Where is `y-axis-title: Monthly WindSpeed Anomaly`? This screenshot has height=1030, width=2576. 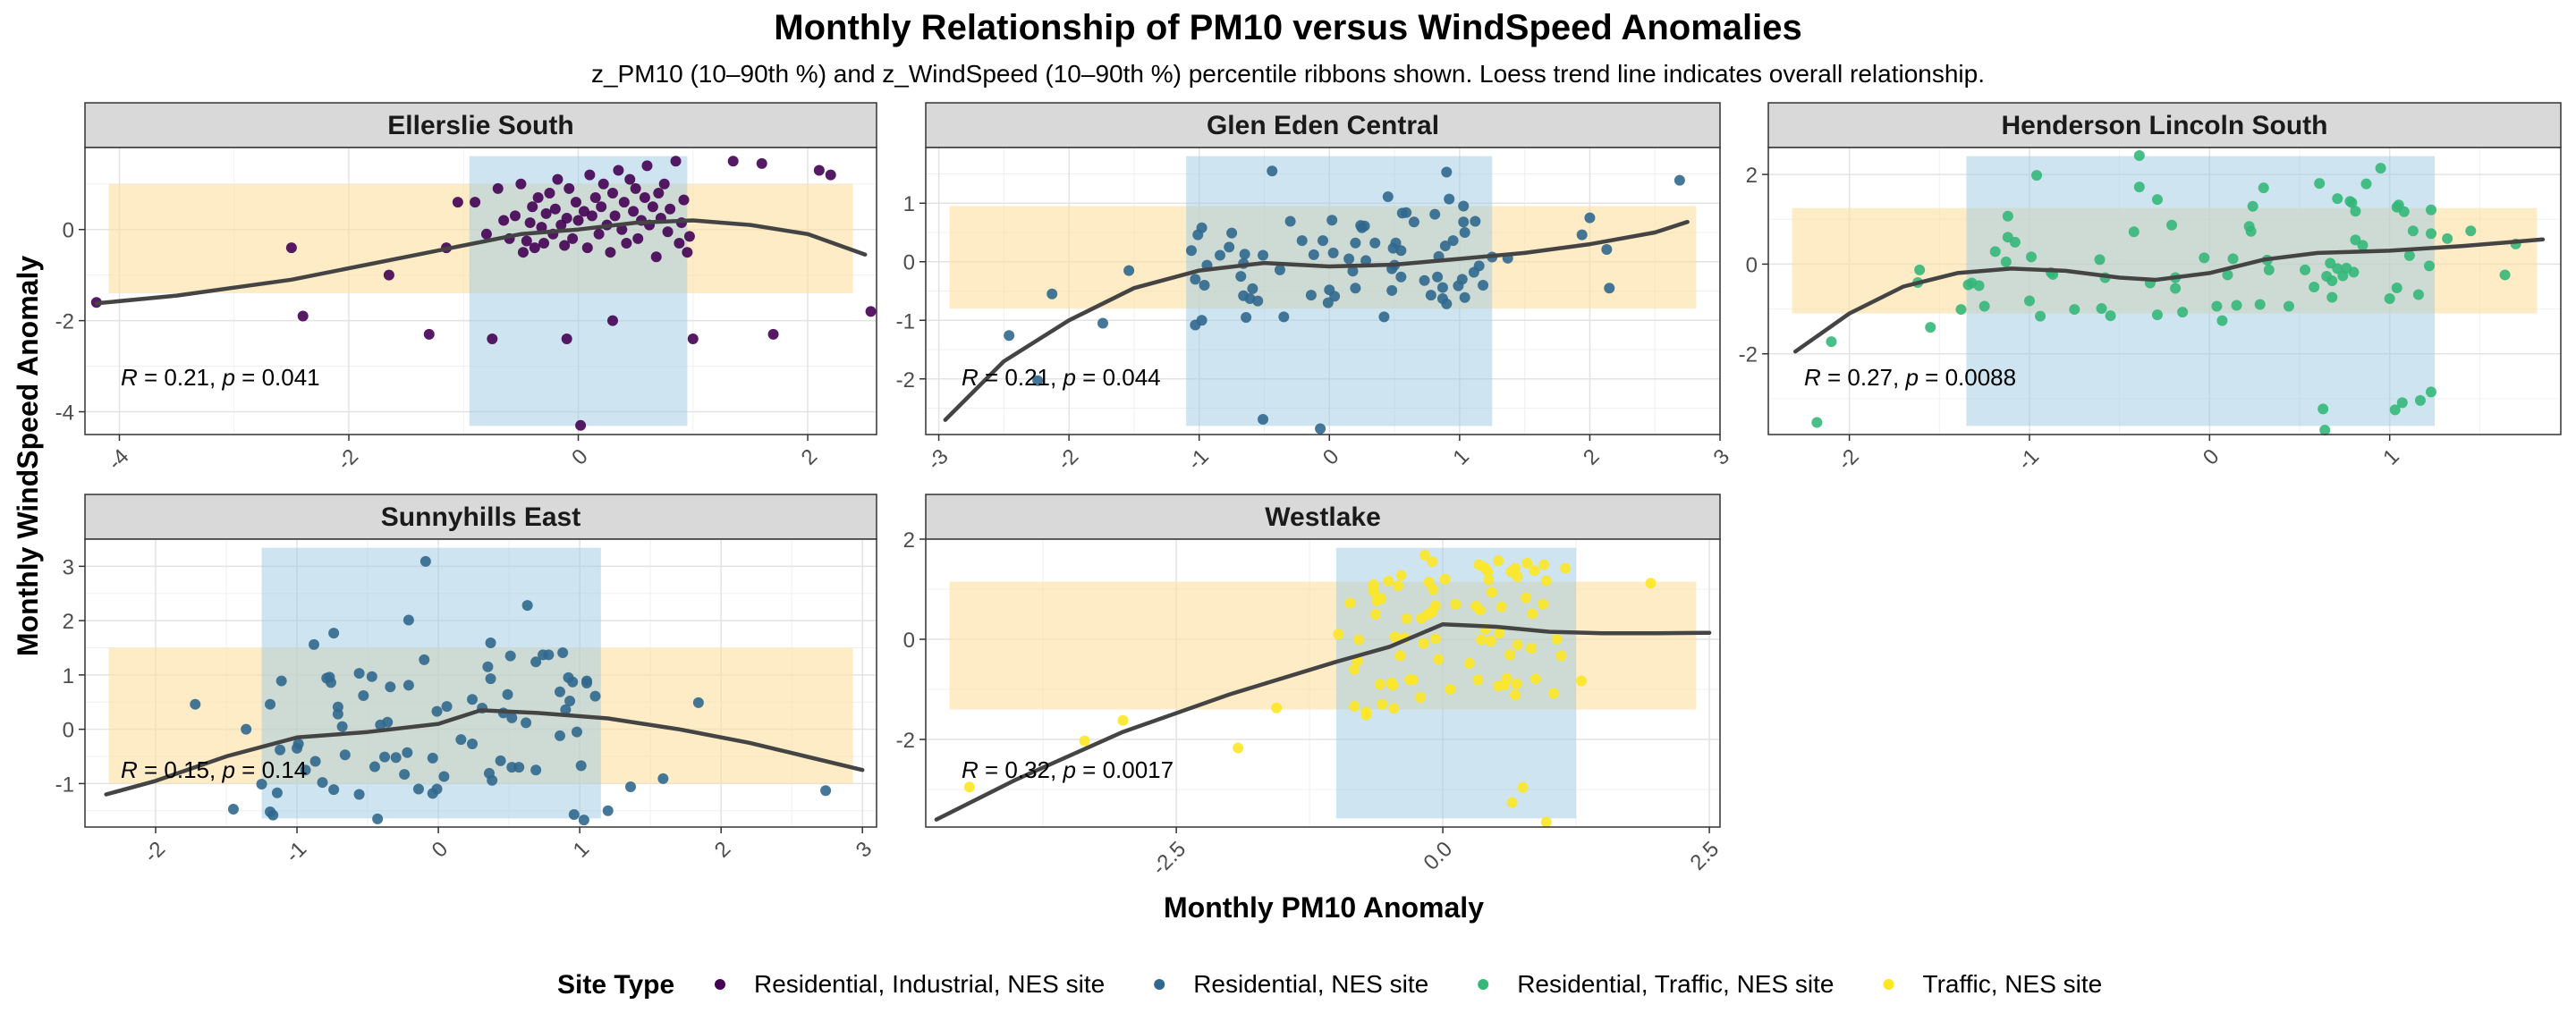
y-axis-title: Monthly WindSpeed Anomaly is located at coordinates (28, 456).